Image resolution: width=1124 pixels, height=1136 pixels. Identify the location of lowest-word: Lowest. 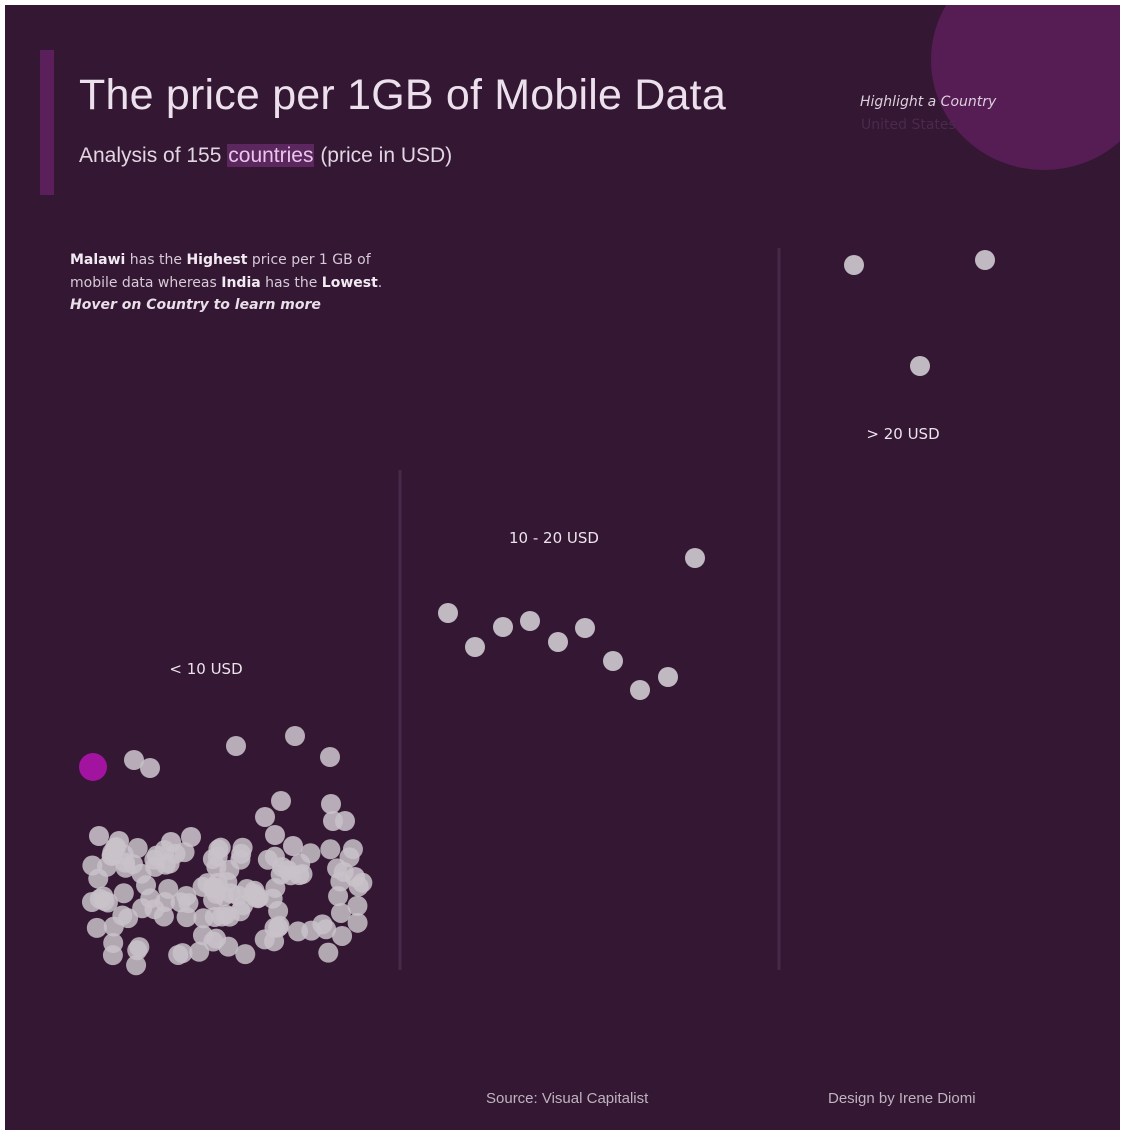
(349, 282).